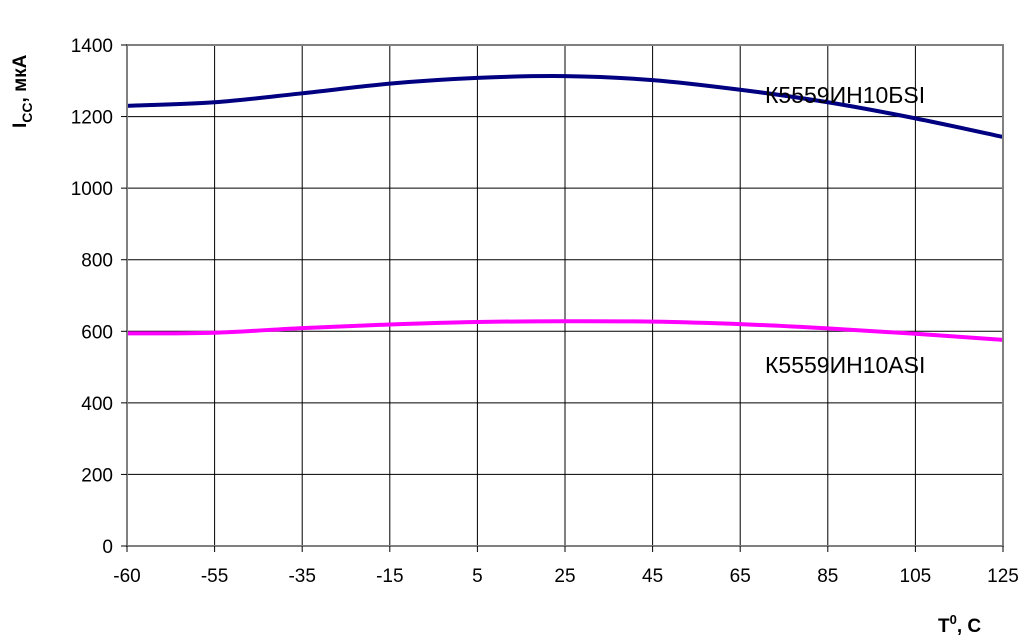 This screenshot has height=640, width=1025. I want to click on y-tick-label: 1200, so click(92, 118).